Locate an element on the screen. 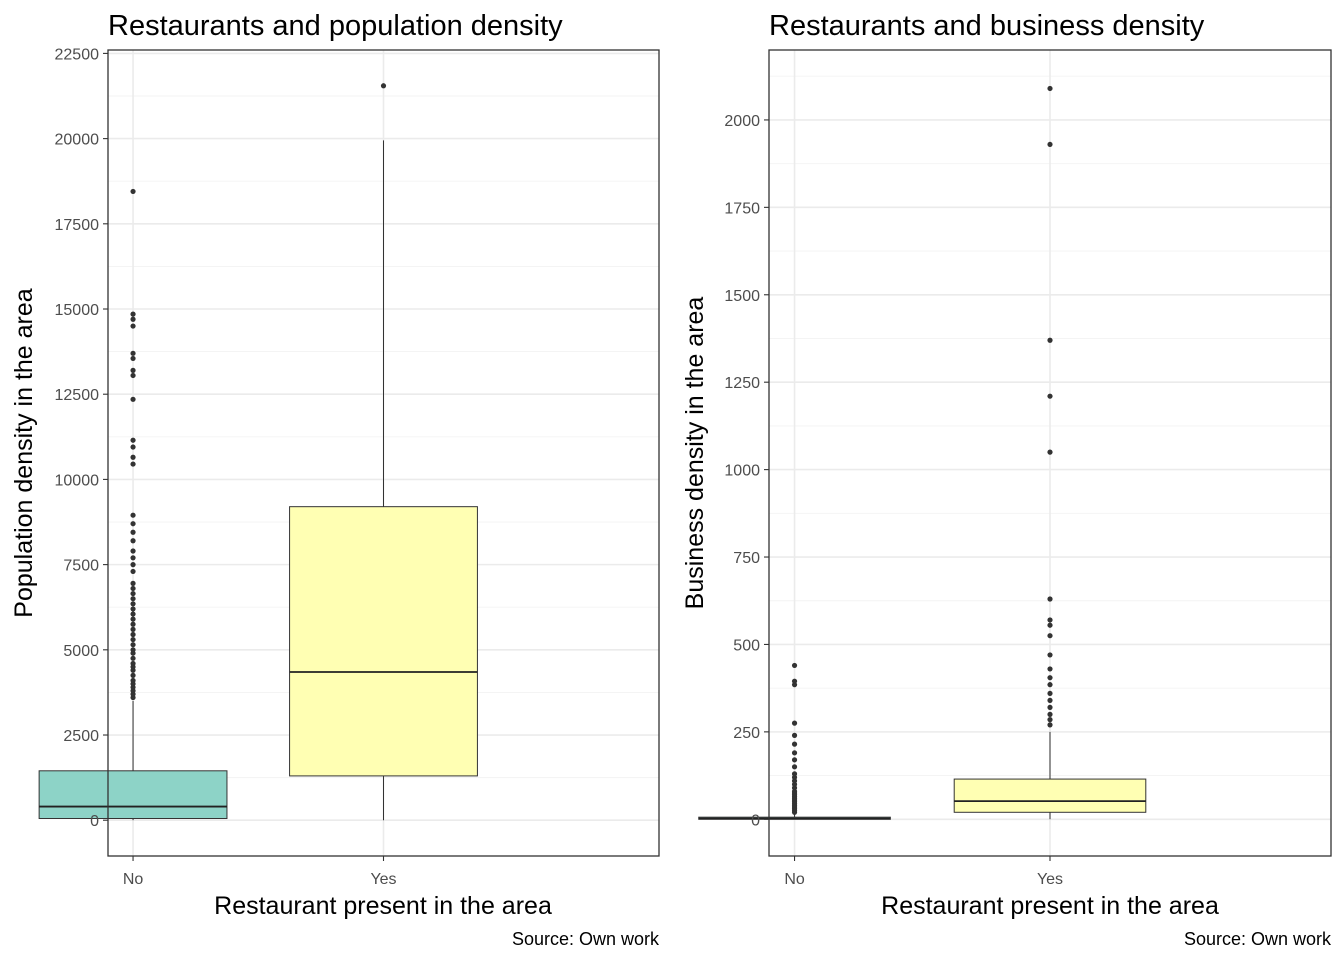 The width and height of the screenshot is (1344, 960). y-tick-label: 1250 is located at coordinates (742, 383).